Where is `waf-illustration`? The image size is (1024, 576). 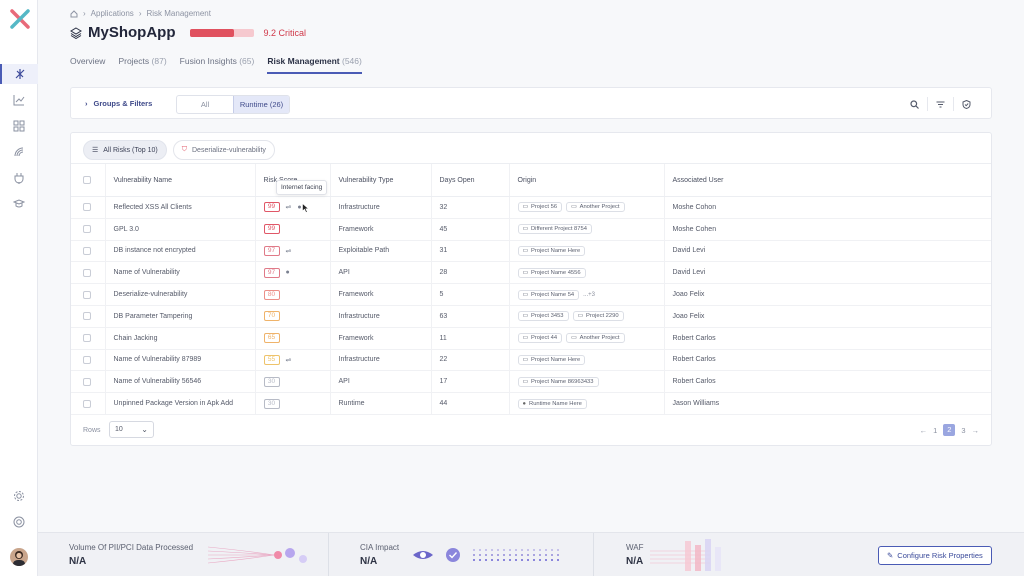
waf-illustration is located at coordinates (685, 555).